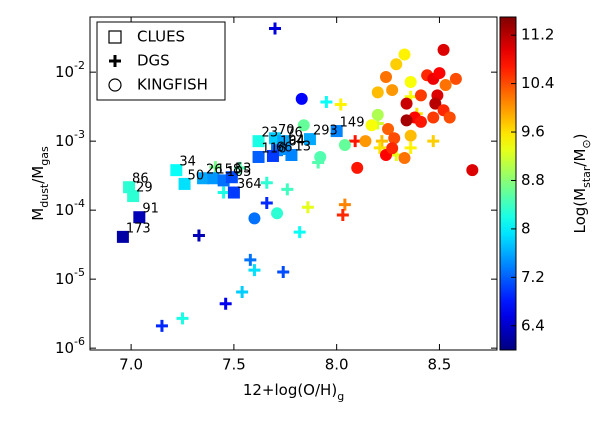 The image size is (598, 421). I want to click on point-label: 34, so click(187, 162).